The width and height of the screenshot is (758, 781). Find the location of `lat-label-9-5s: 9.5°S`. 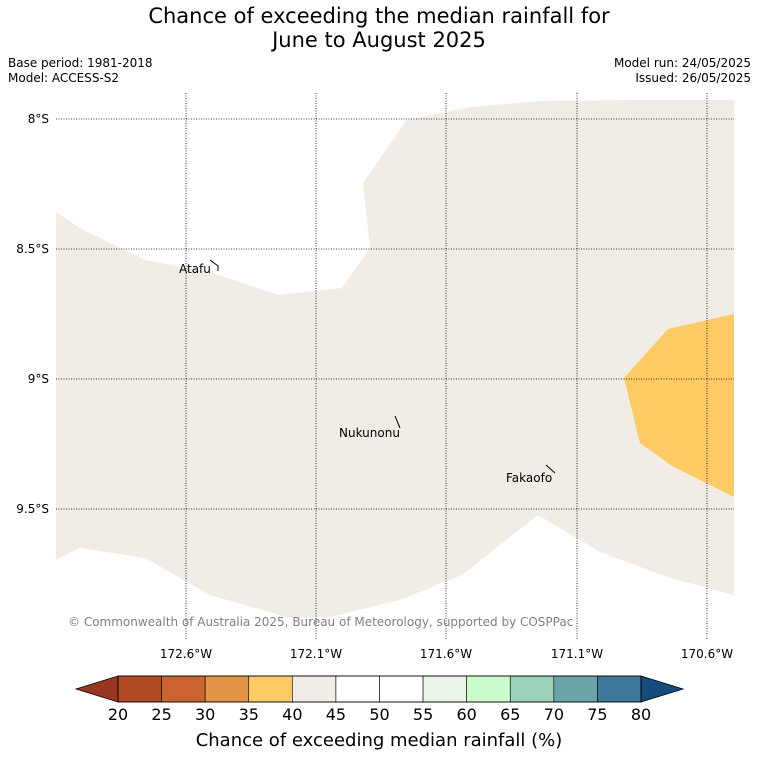

lat-label-9-5s: 9.5°S is located at coordinates (32, 509).